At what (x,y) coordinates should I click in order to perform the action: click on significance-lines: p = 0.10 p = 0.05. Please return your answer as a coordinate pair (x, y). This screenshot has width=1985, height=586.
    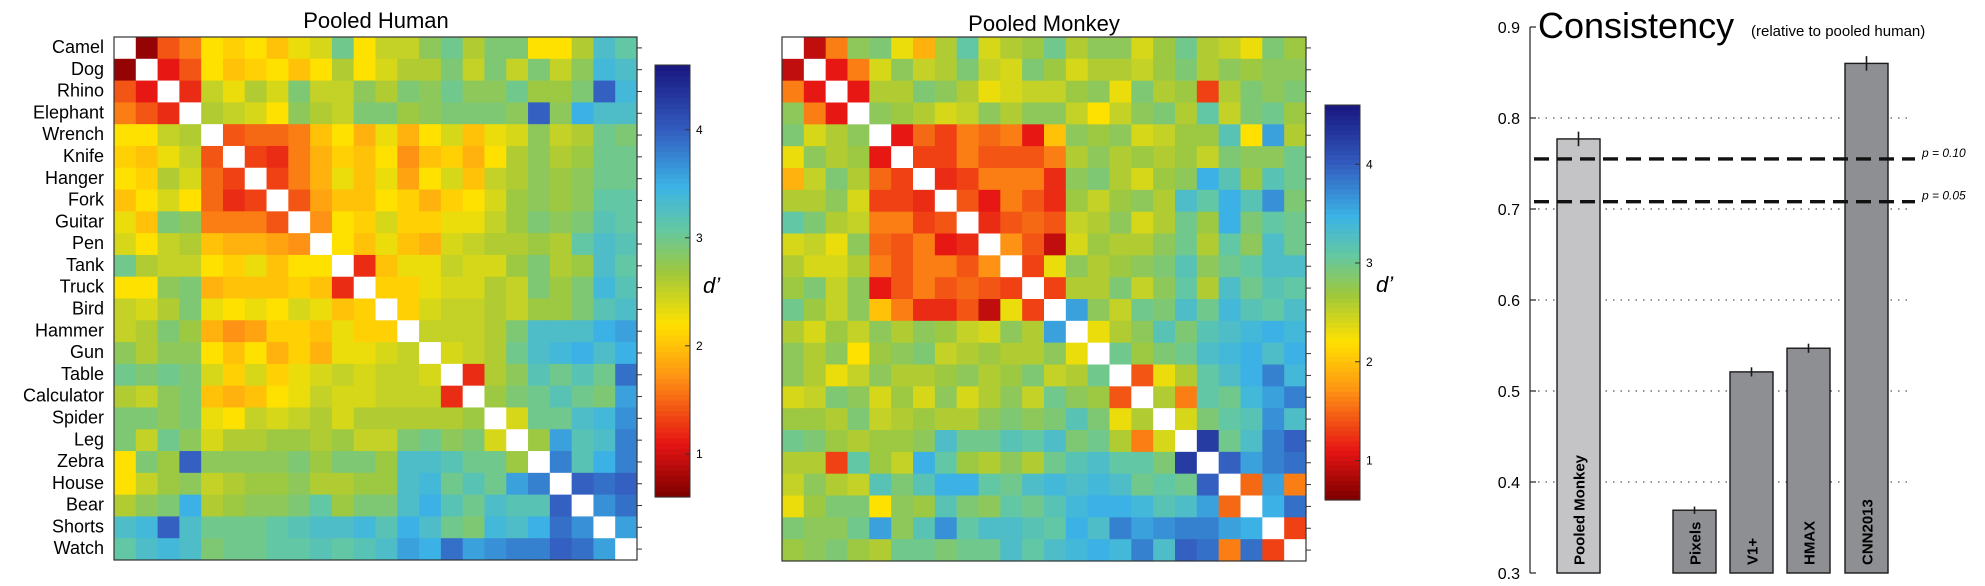
    Looking at the image, I should click on (1750, 175).